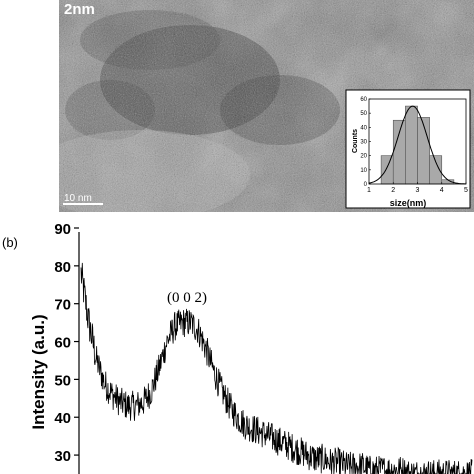 This screenshot has height=474, width=474. Describe the element at coordinates (187, 298) in the screenshot. I see `peak-annotation: (0 0 2)` at that location.